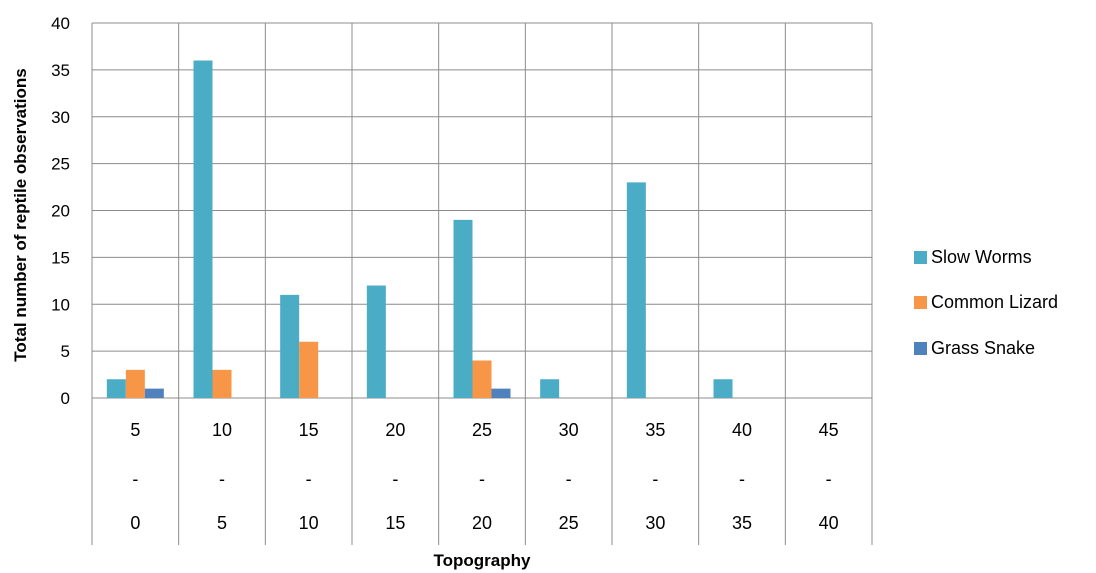 Image resolution: width=1096 pixels, height=573 pixels. Describe the element at coordinates (742, 523) in the screenshot. I see `x-category-label-bottom: 35` at that location.